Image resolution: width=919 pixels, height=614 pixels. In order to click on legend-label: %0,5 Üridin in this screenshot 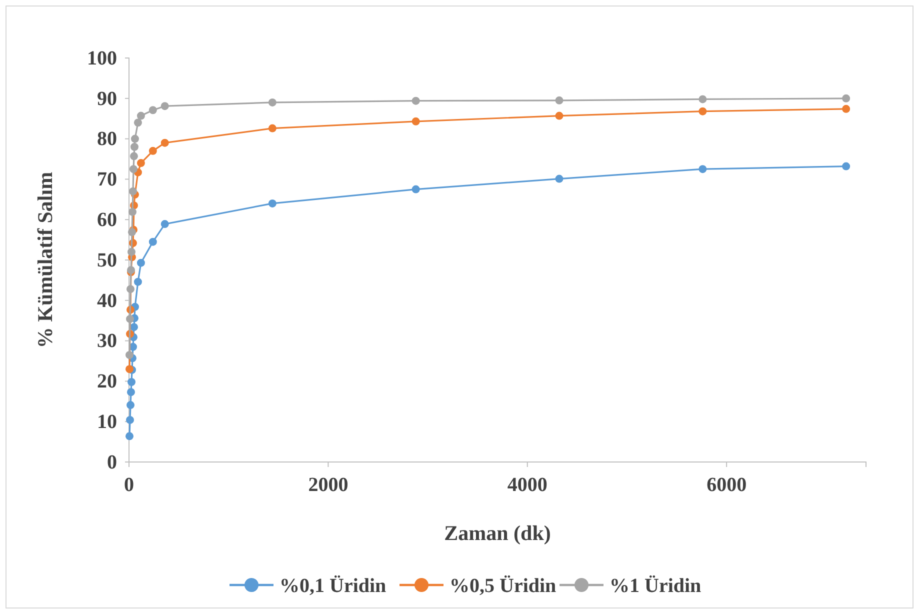, I will do `click(503, 586)`.